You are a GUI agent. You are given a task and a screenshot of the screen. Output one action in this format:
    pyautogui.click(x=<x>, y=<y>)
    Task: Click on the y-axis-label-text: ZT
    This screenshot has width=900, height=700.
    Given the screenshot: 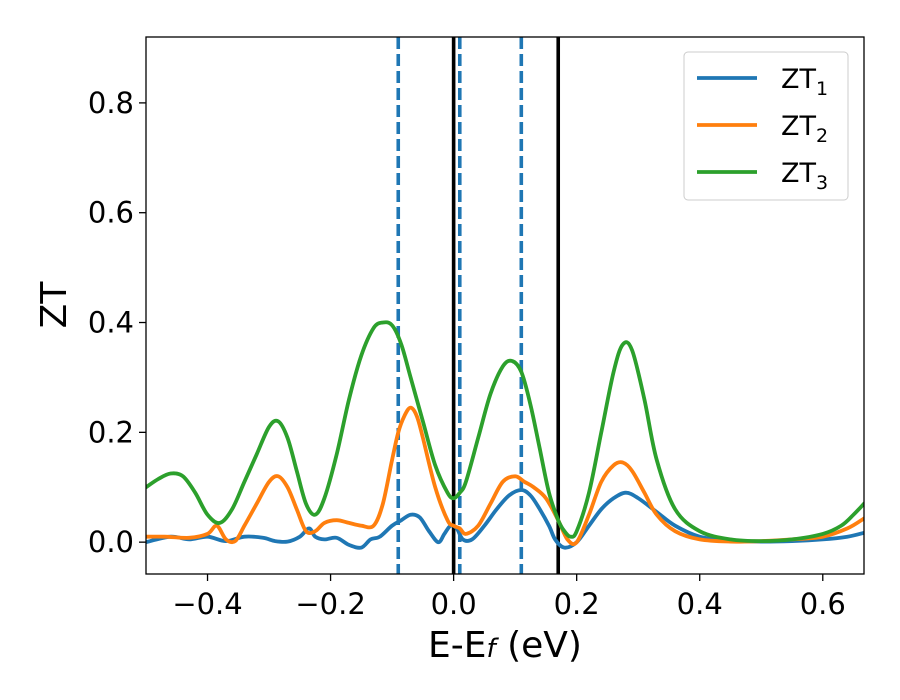 What is the action you would take?
    pyautogui.click(x=54, y=305)
    